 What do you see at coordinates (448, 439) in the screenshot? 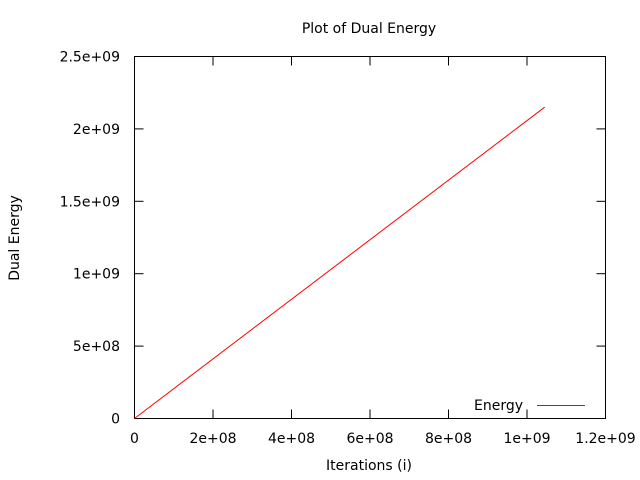
I see `x-tick-label: 8e+08` at bounding box center [448, 439].